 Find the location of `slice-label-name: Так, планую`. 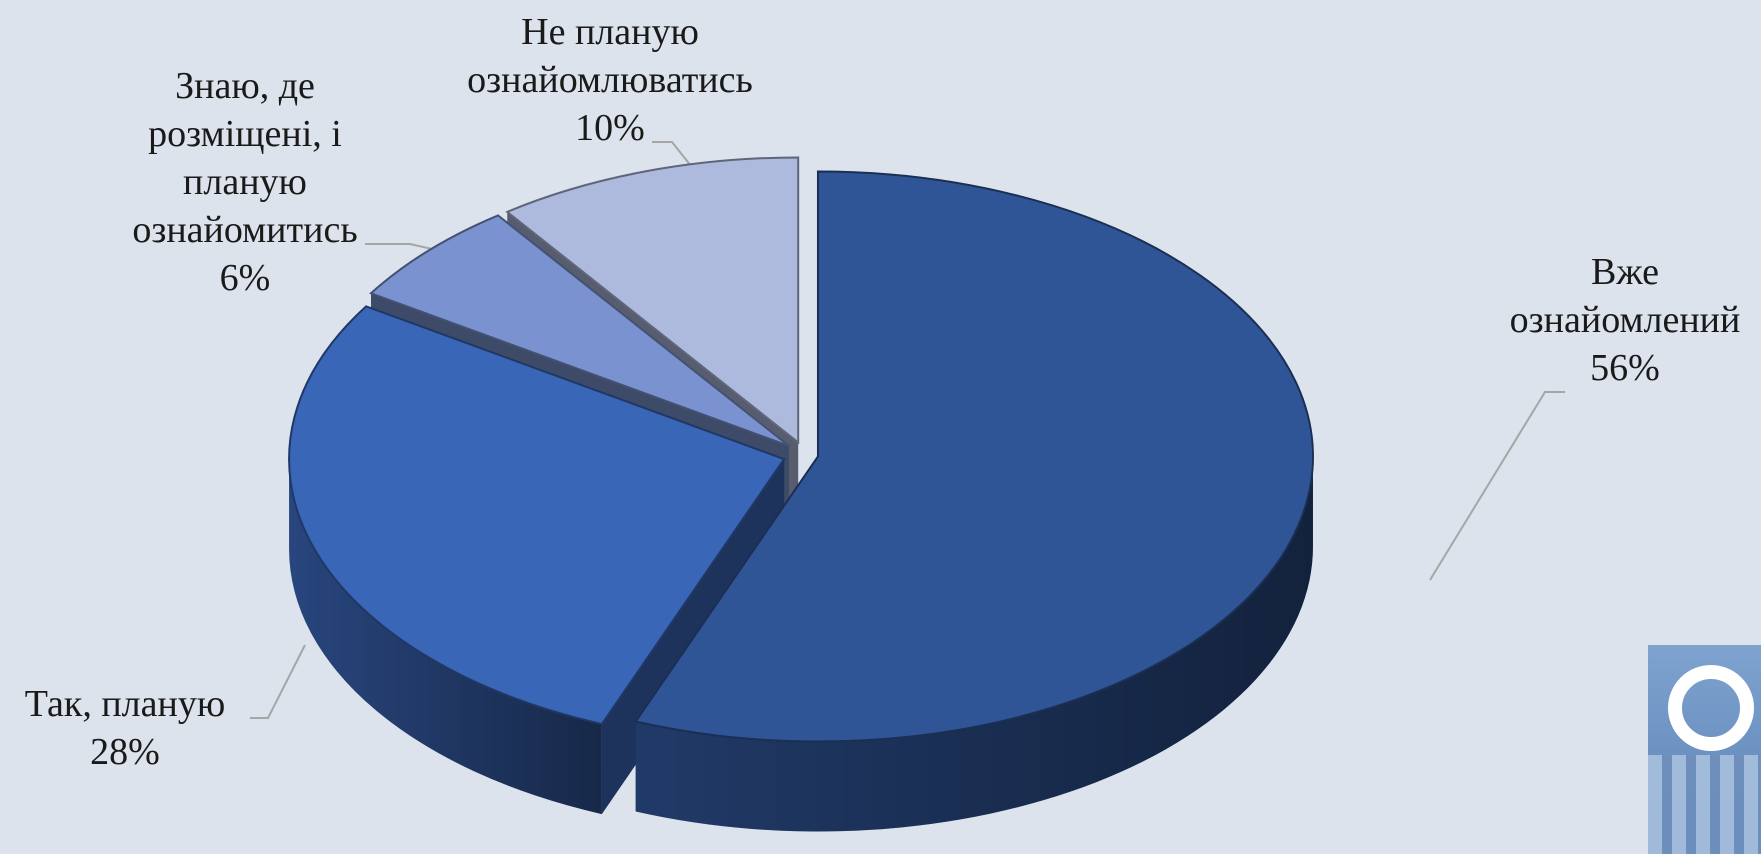

slice-label-name: Так, планую is located at coordinates (125, 704).